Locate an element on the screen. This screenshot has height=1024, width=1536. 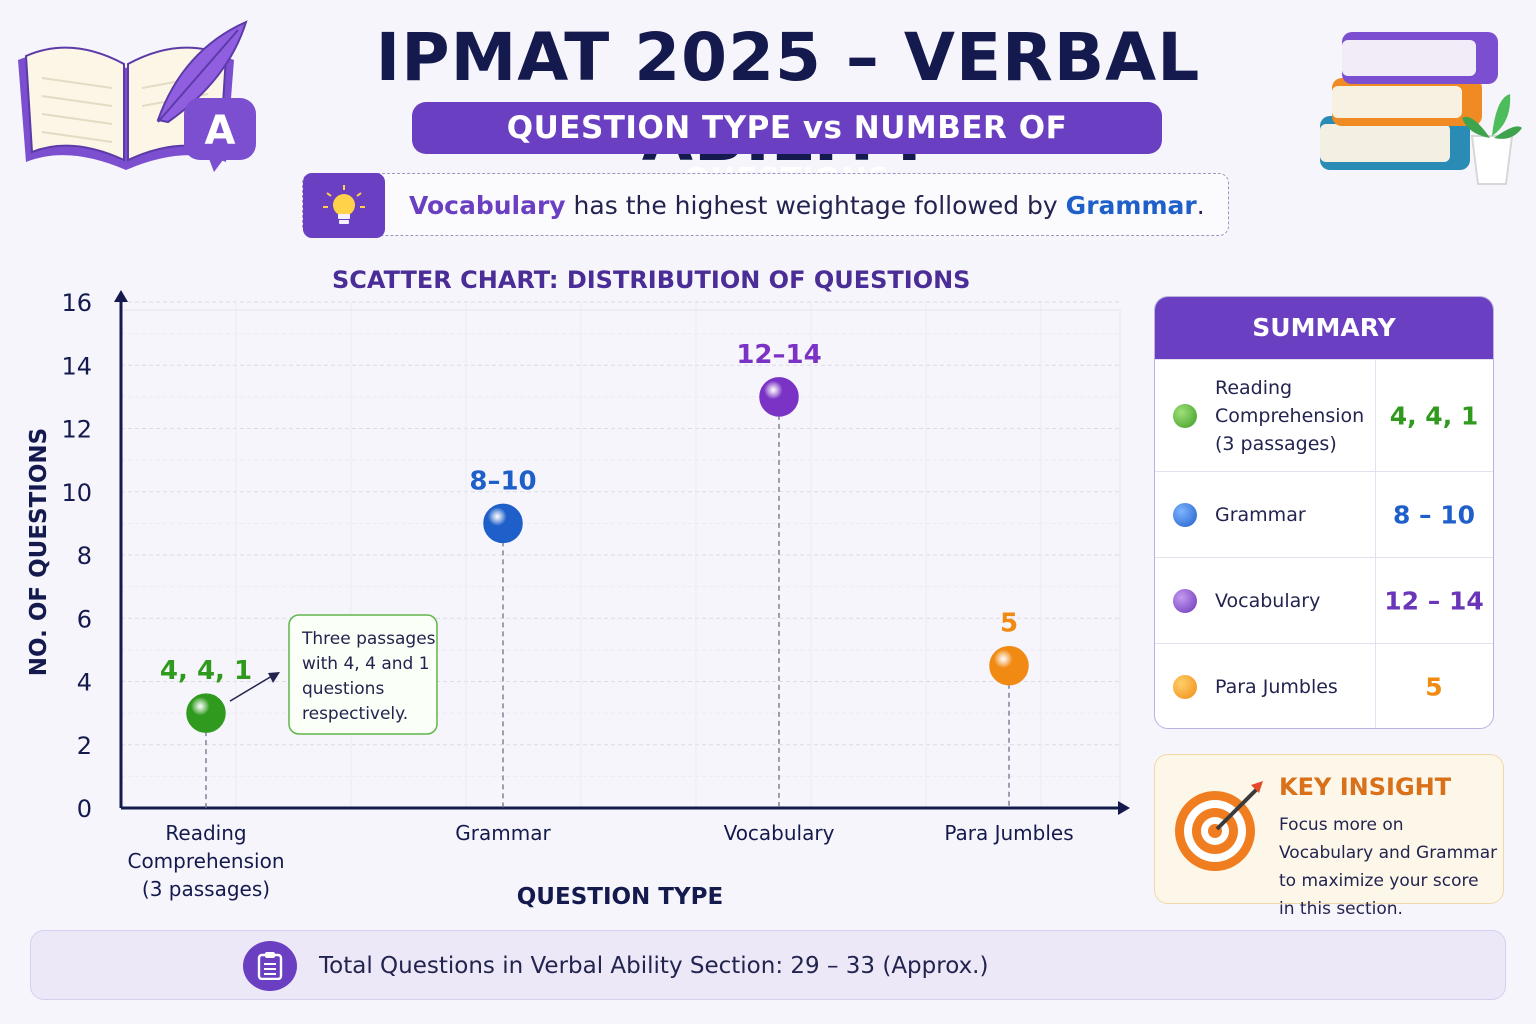
y-tick-label: 0 is located at coordinates (84, 809).